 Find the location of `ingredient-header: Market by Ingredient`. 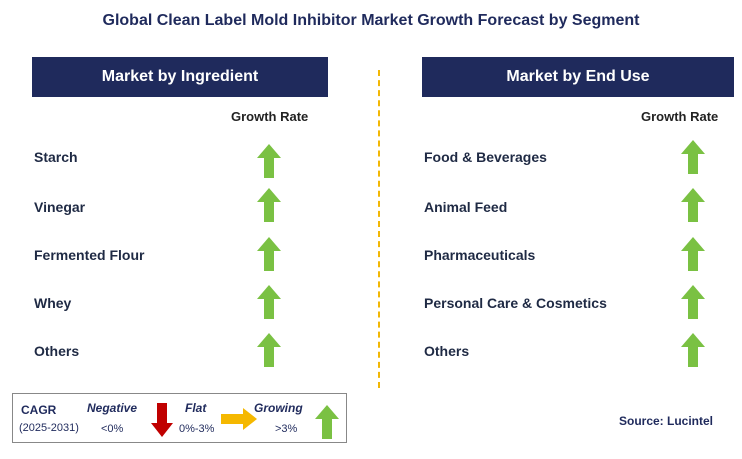

ingredient-header: Market by Ingredient is located at coordinates (180, 77).